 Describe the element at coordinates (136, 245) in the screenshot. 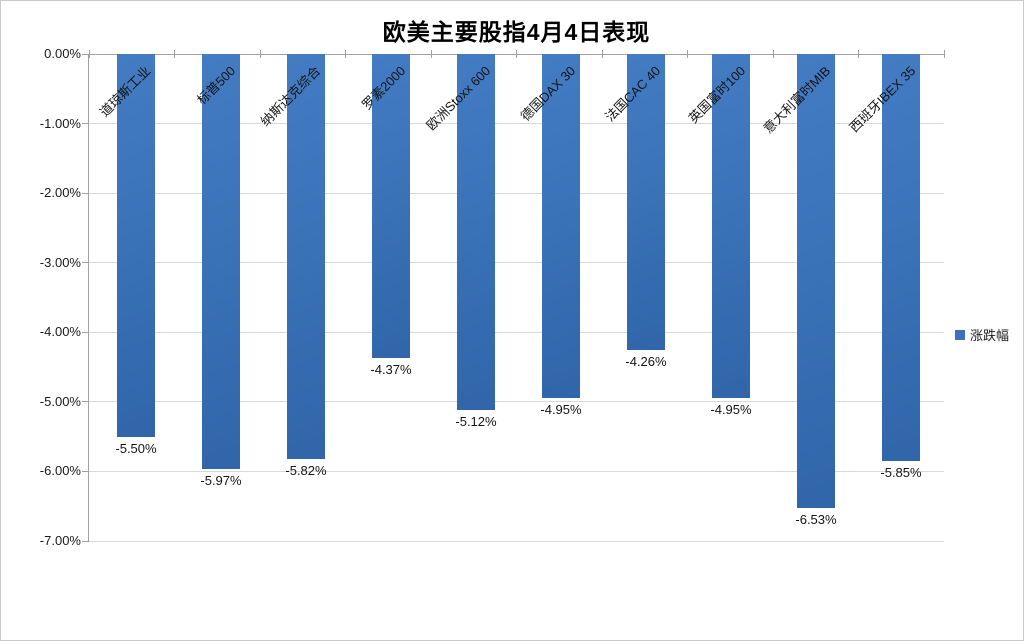

I see `bar-道琼斯工业` at that location.